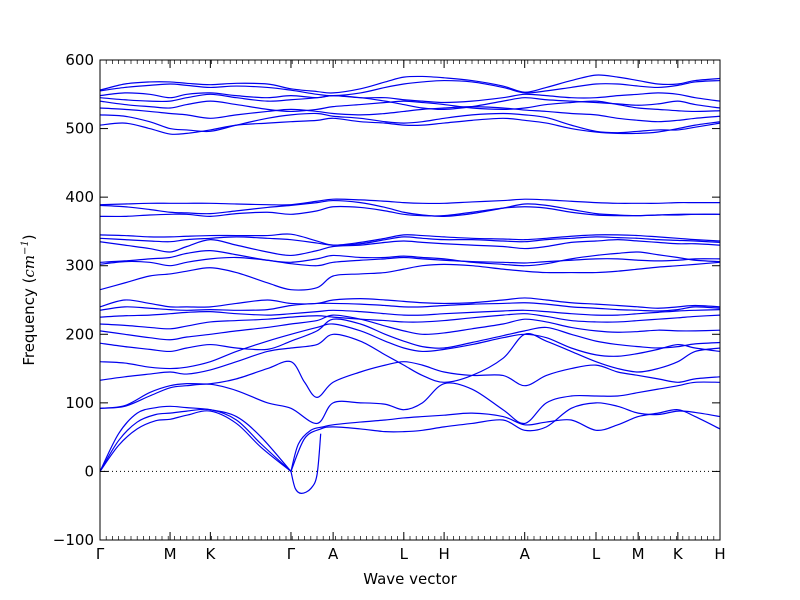  What do you see at coordinates (73, 540) in the screenshot?
I see `y-tick-label: −100` at bounding box center [73, 540].